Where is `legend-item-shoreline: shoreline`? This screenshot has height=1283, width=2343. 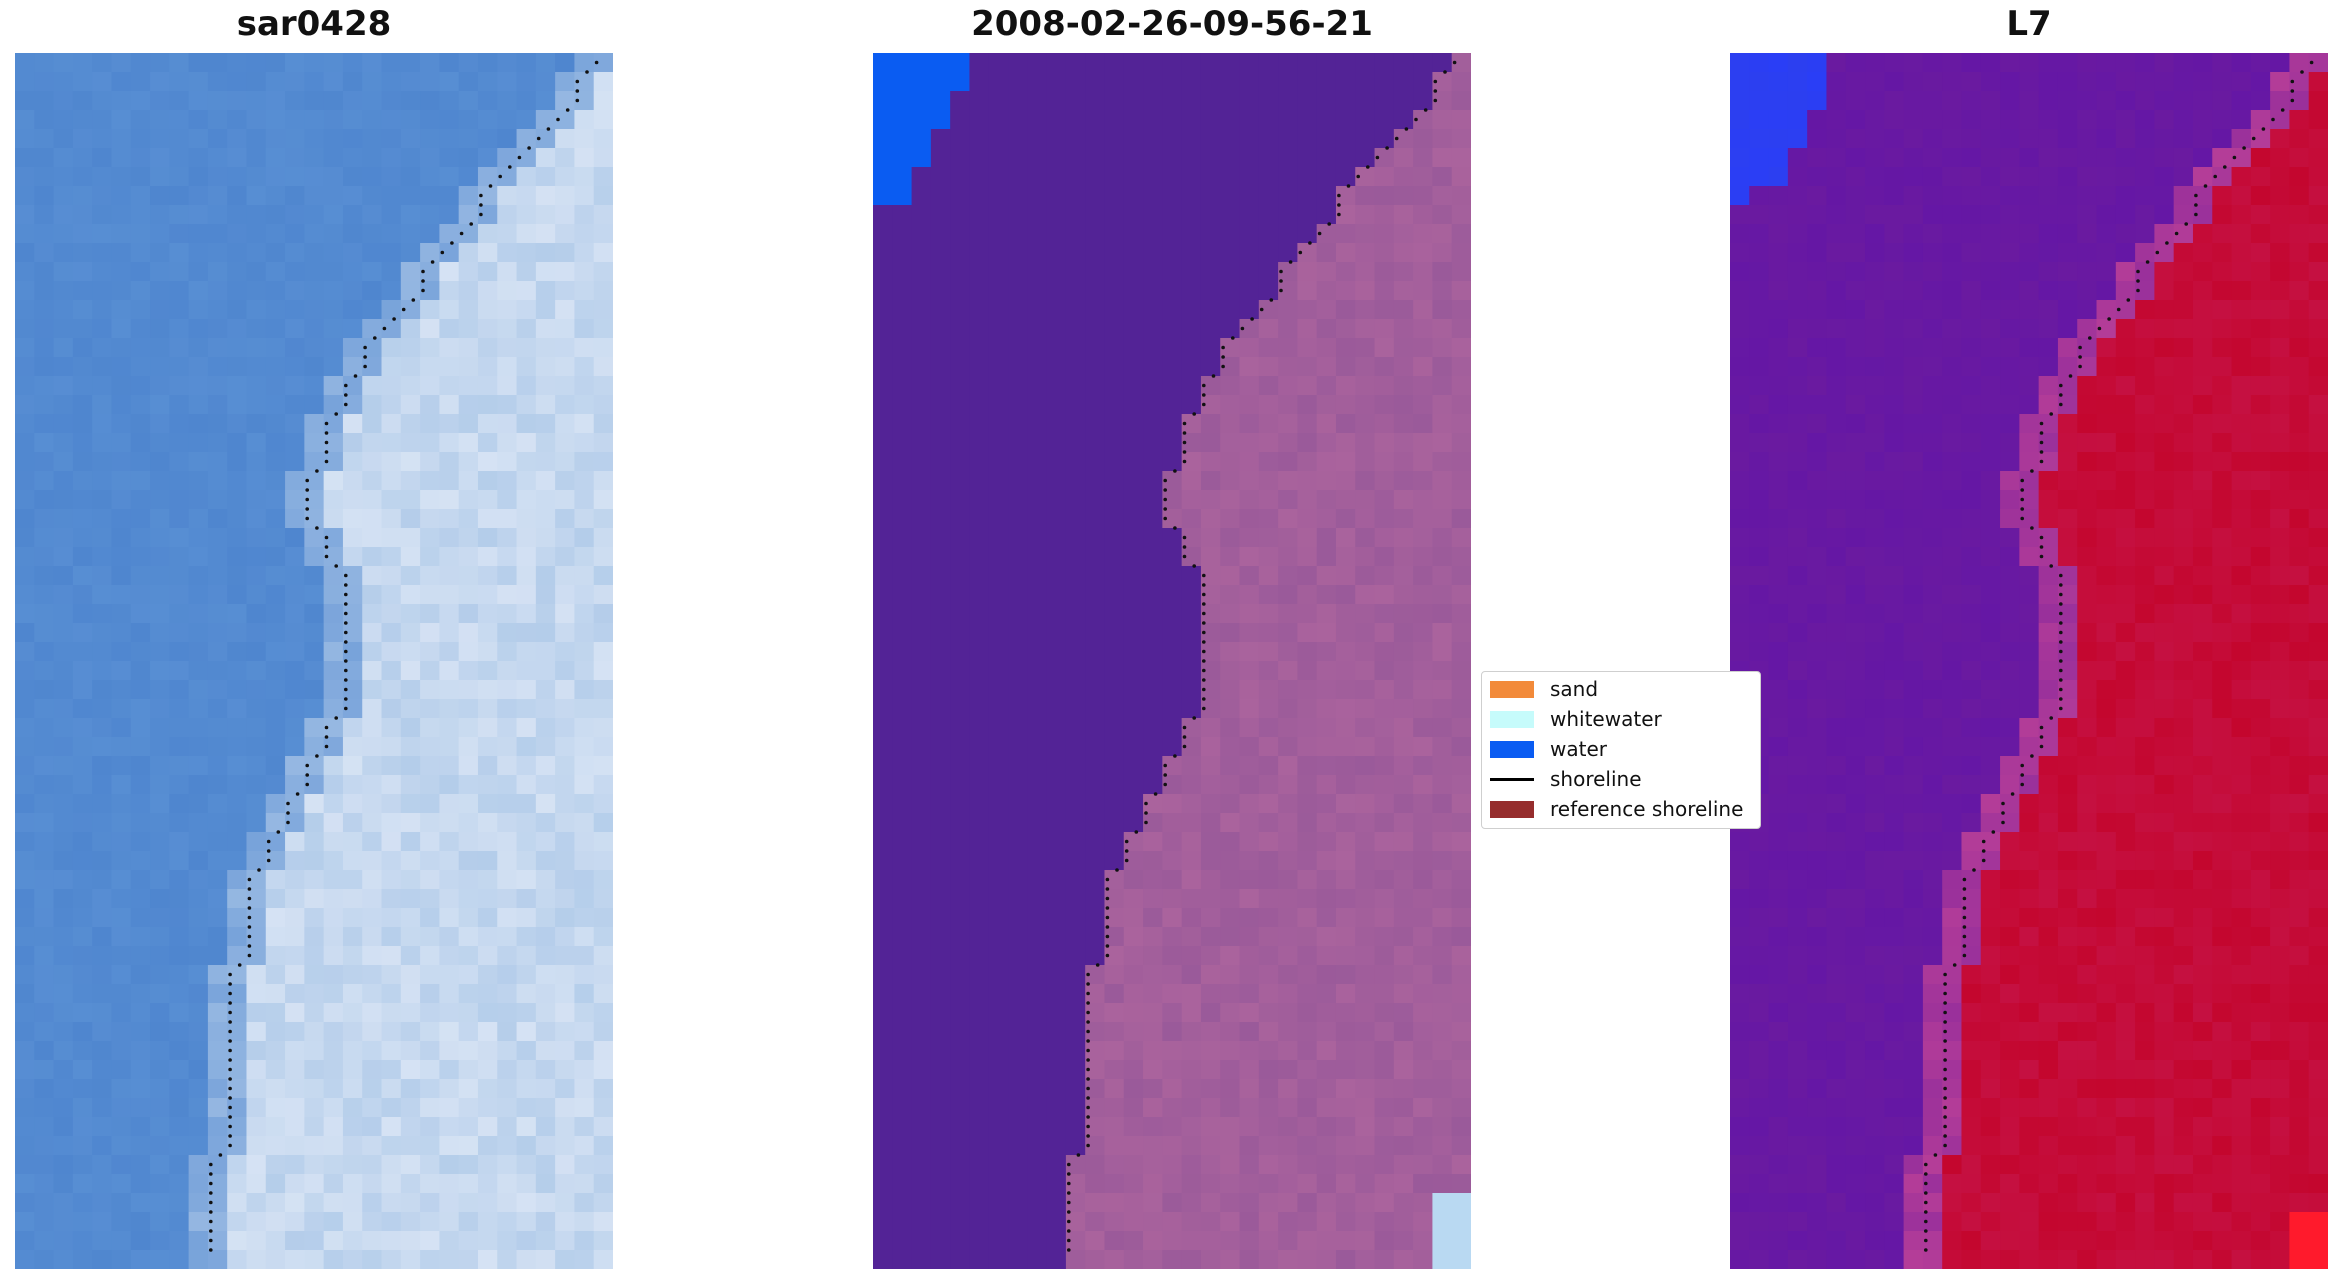
legend-item-shoreline: shoreline is located at coordinates (1566, 779).